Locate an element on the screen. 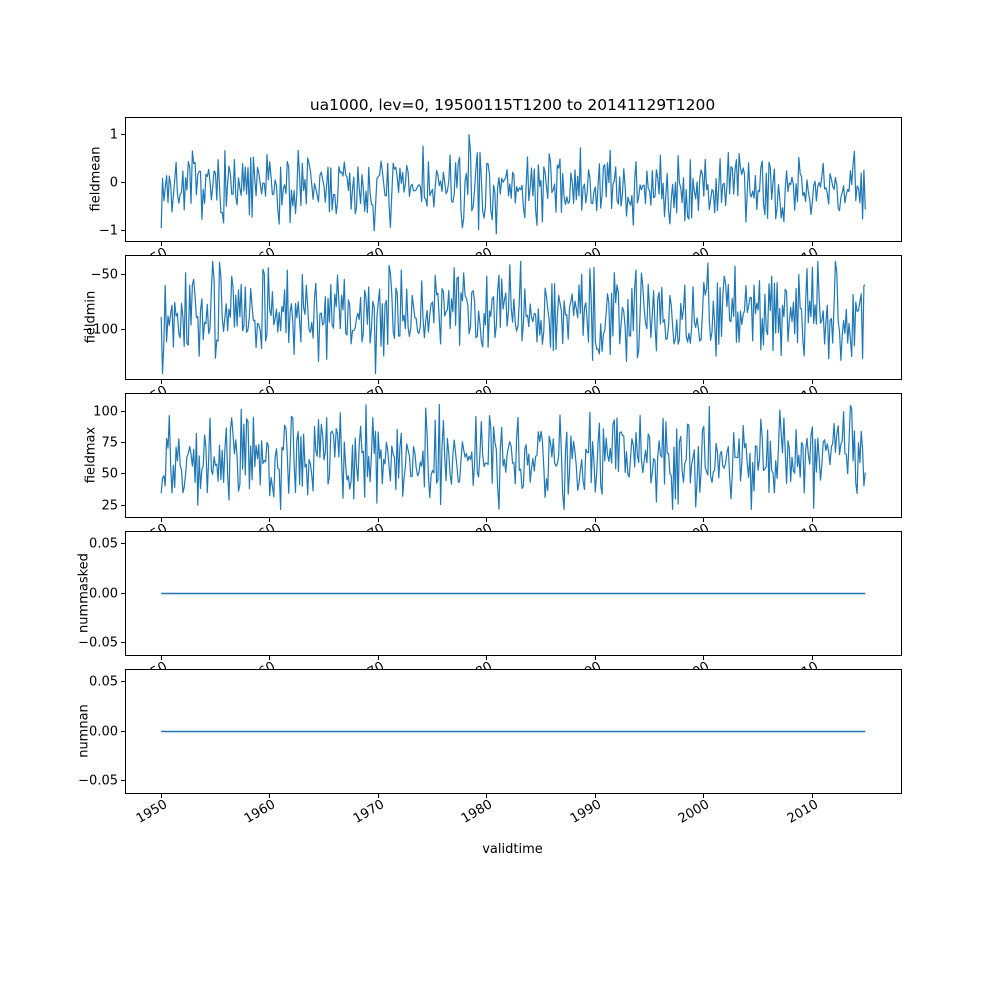 The height and width of the screenshot is (1000, 1000). y-tick-label: 25 is located at coordinates (109, 506).